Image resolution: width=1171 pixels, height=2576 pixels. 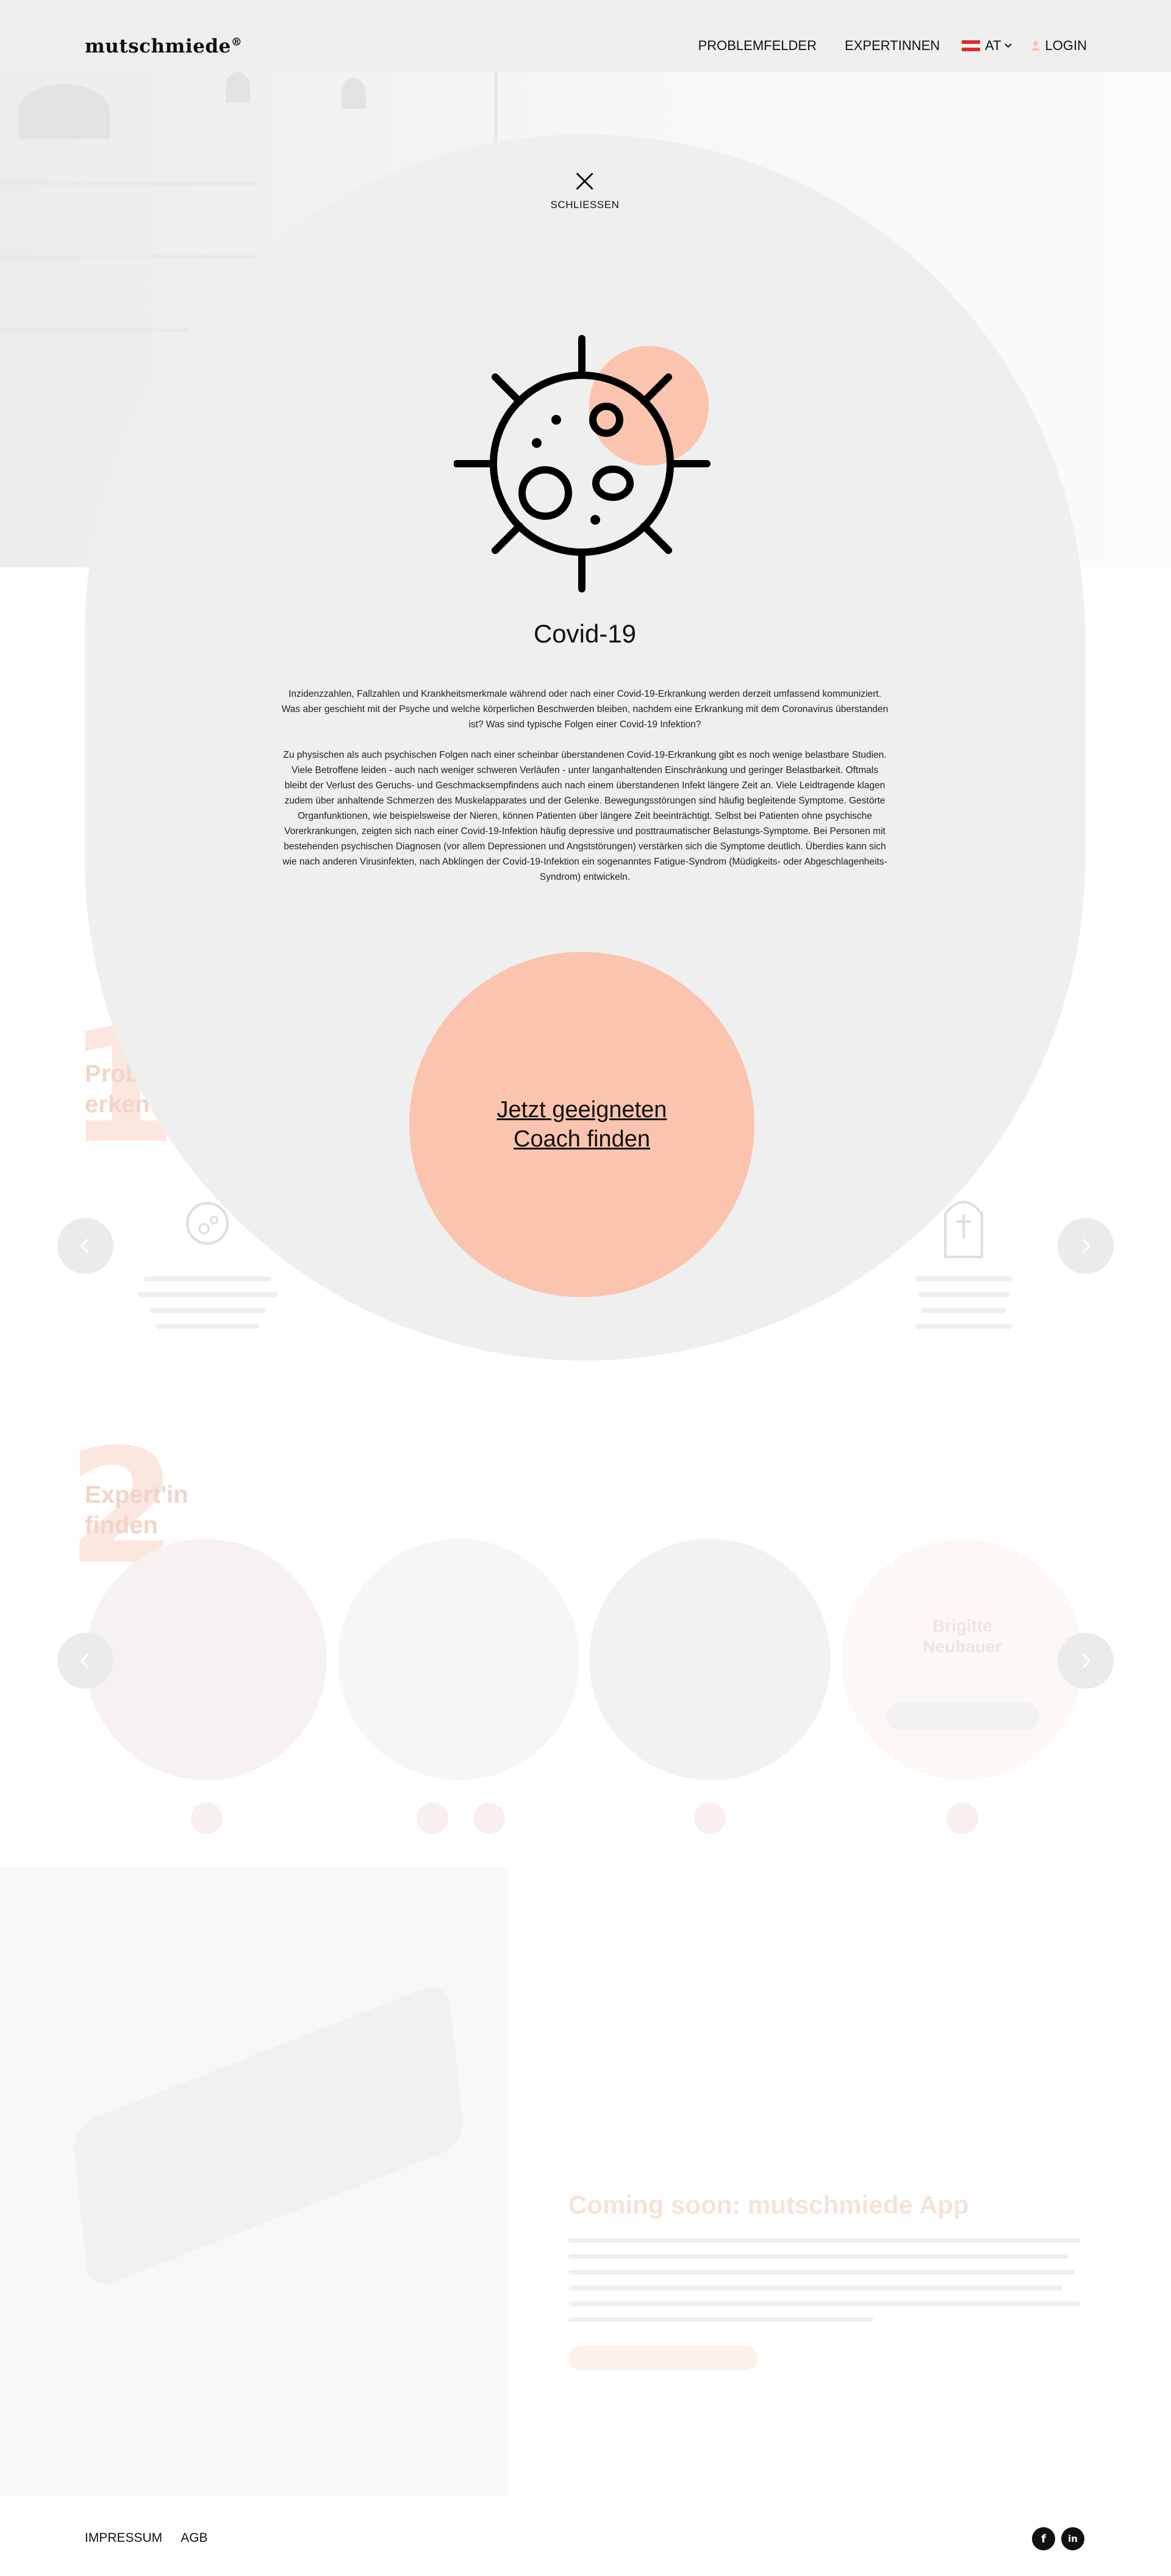 What do you see at coordinates (194, 2538) in the screenshot?
I see `footer-link-agb: AGB` at bounding box center [194, 2538].